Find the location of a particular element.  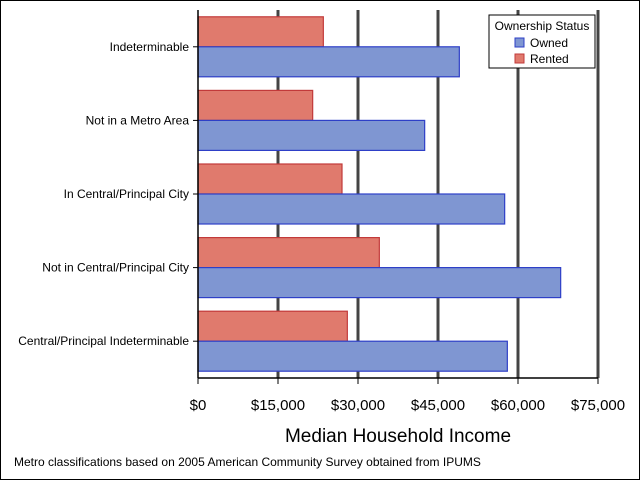

legend: Ownership Status Owned Rented is located at coordinates (542, 41).